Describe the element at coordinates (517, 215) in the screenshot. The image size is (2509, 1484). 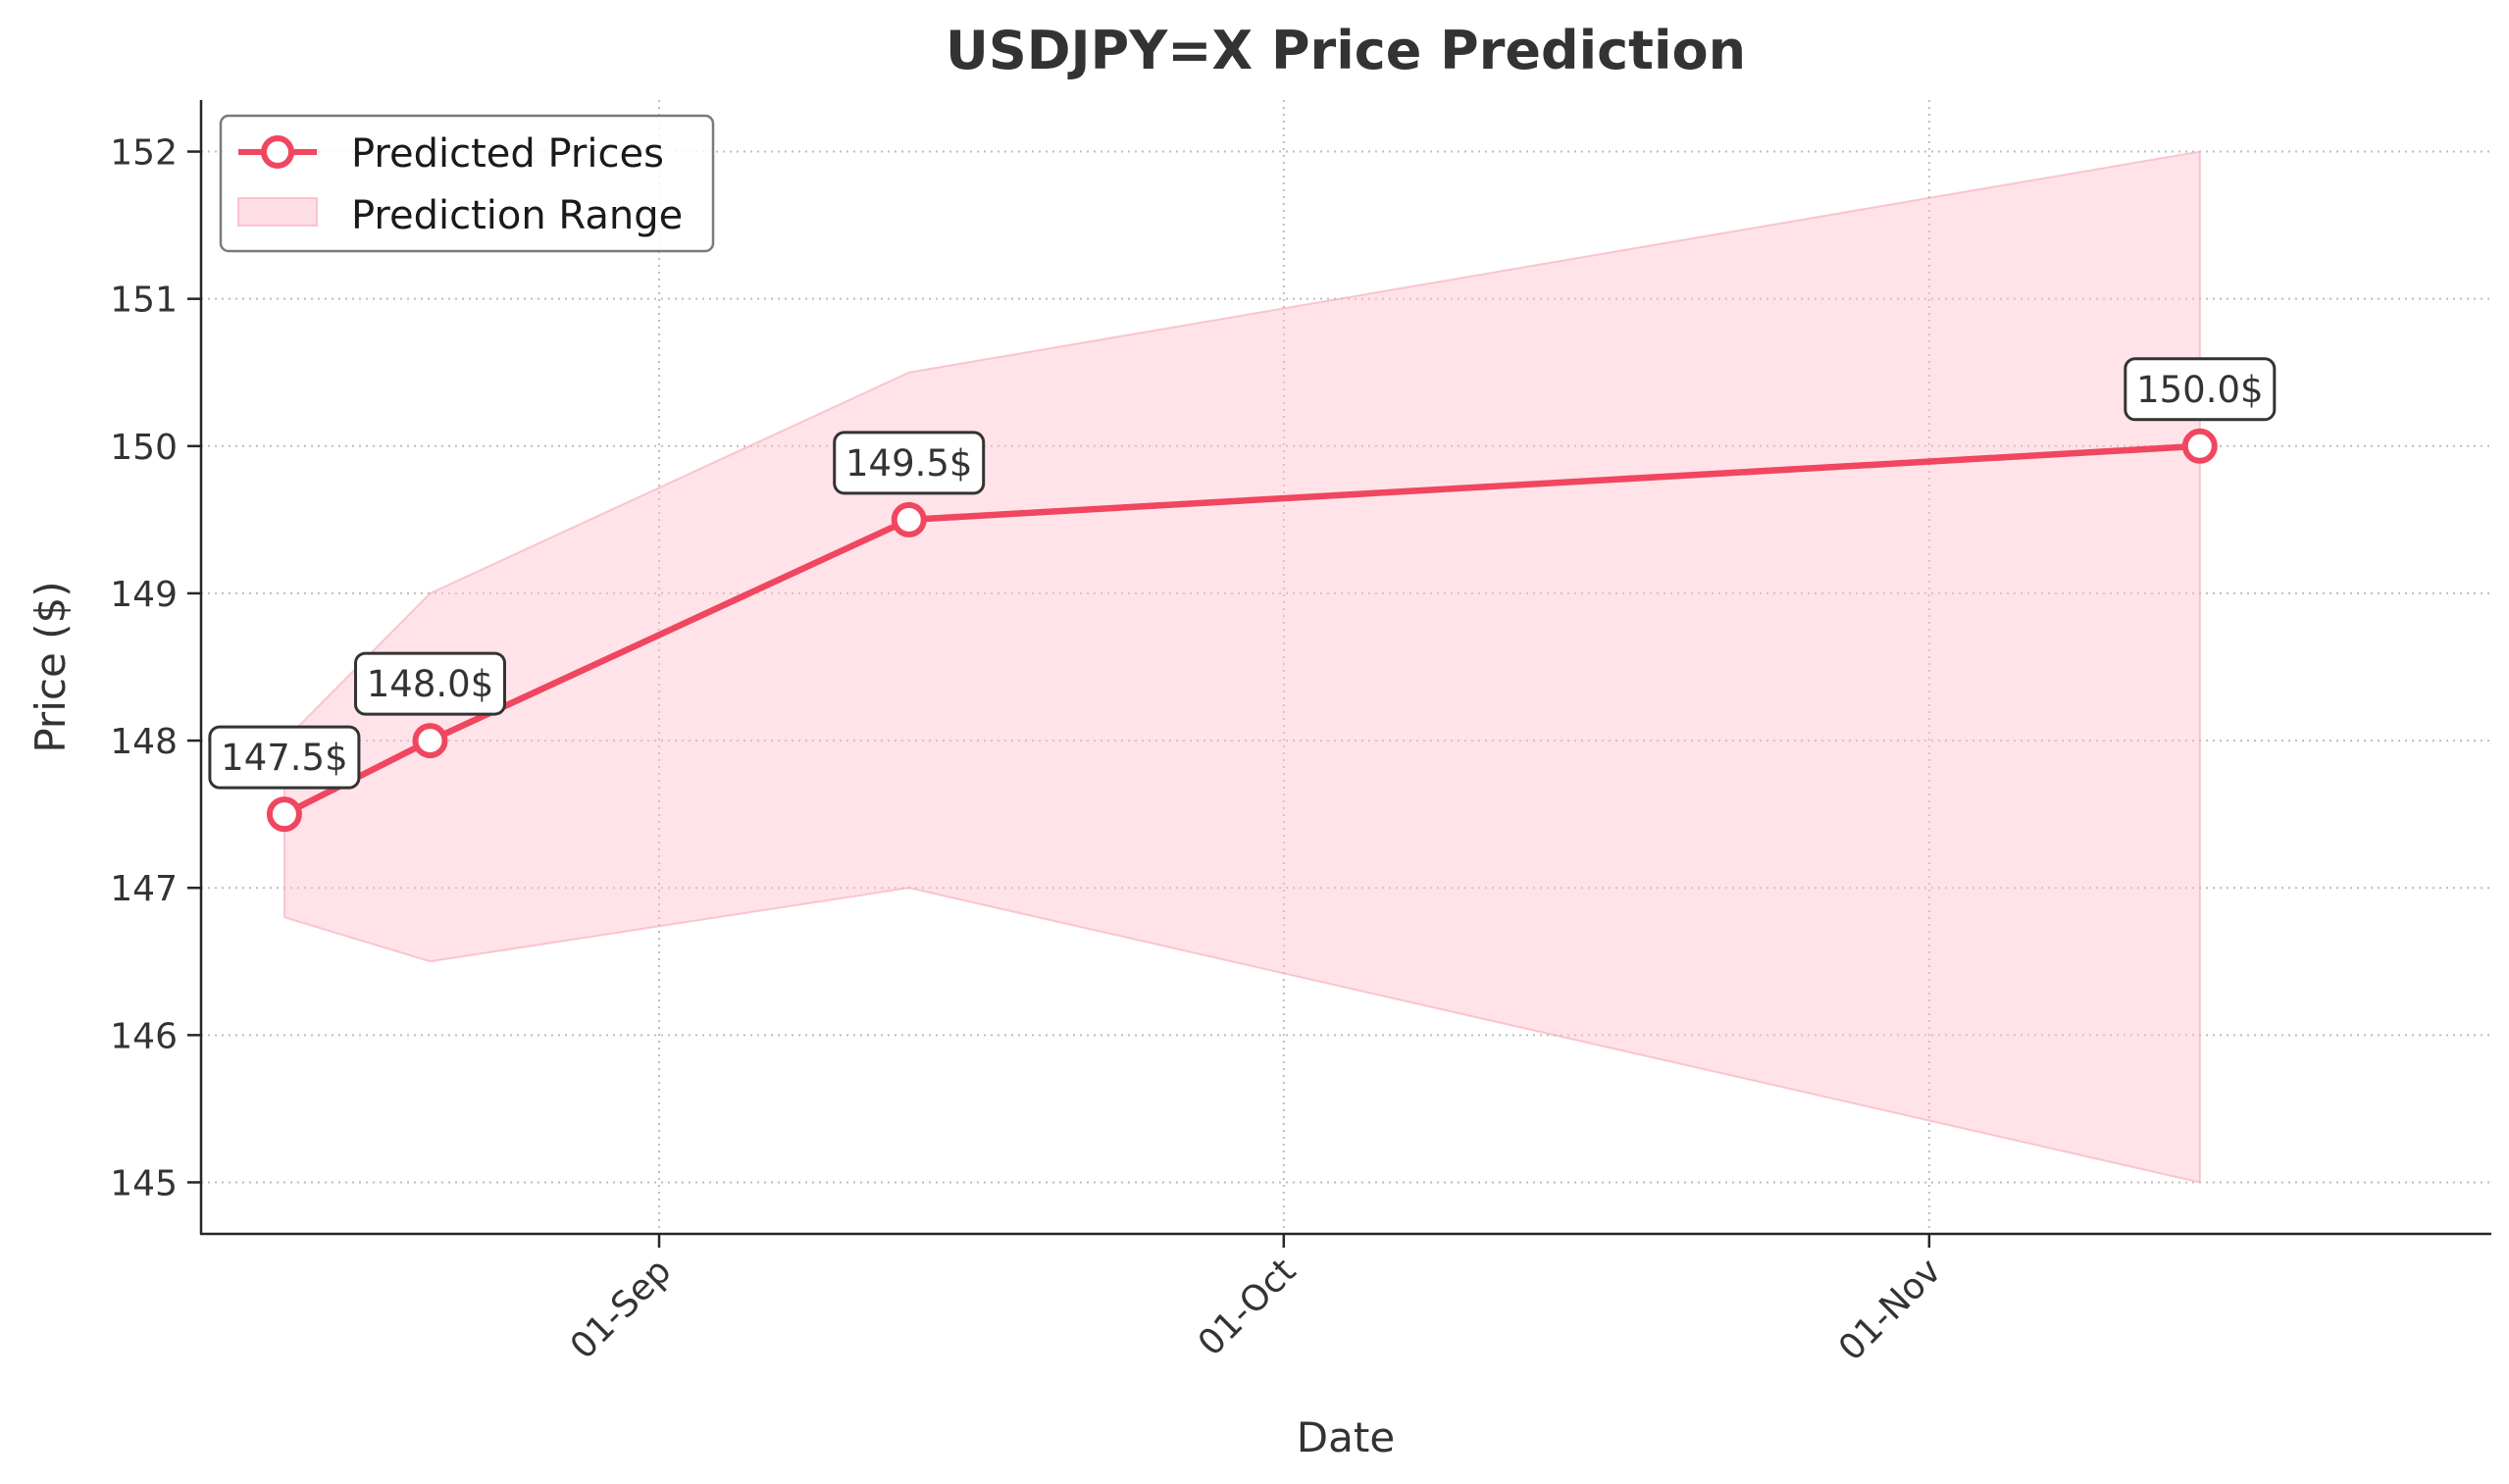
I see `legend-label-range: Prediction Range` at that location.